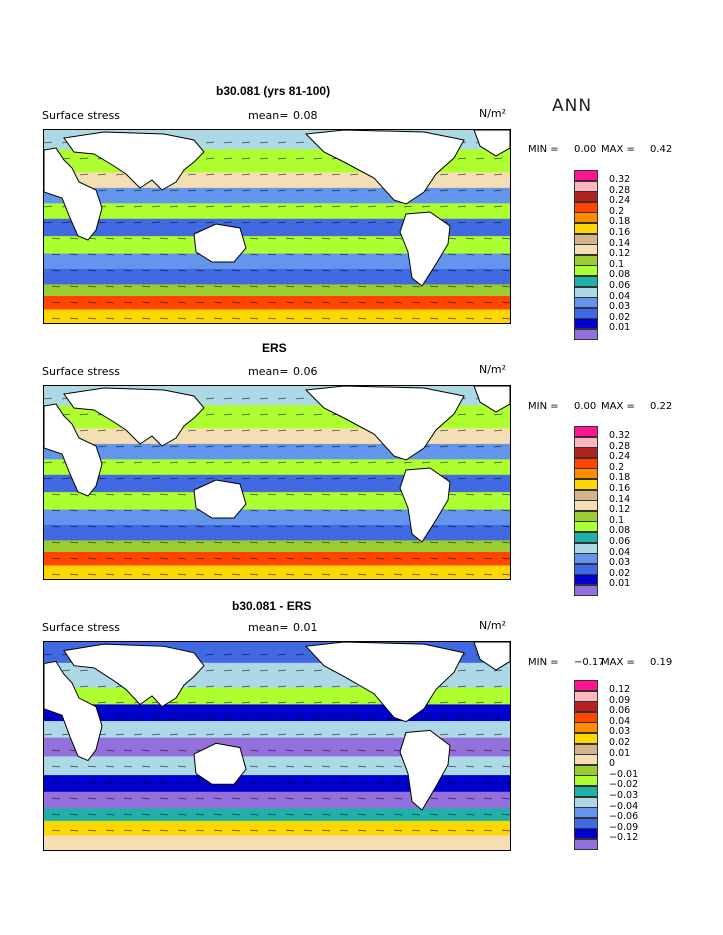  I want to click on max-value: 0.19, so click(661, 662).